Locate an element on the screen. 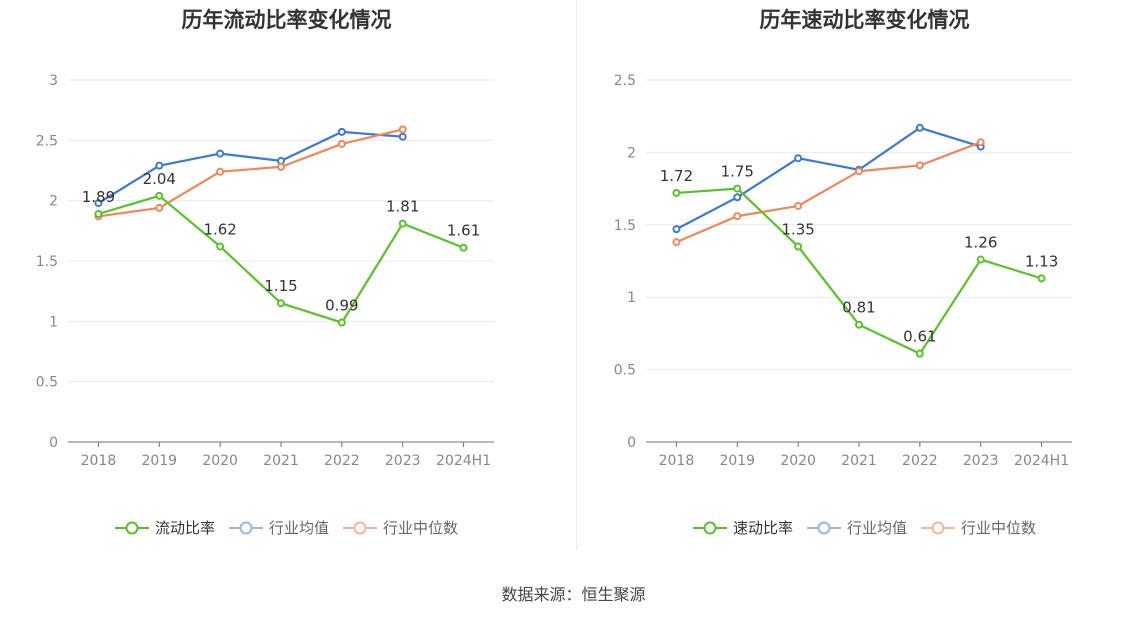  data-label: 1.61 is located at coordinates (463, 231).